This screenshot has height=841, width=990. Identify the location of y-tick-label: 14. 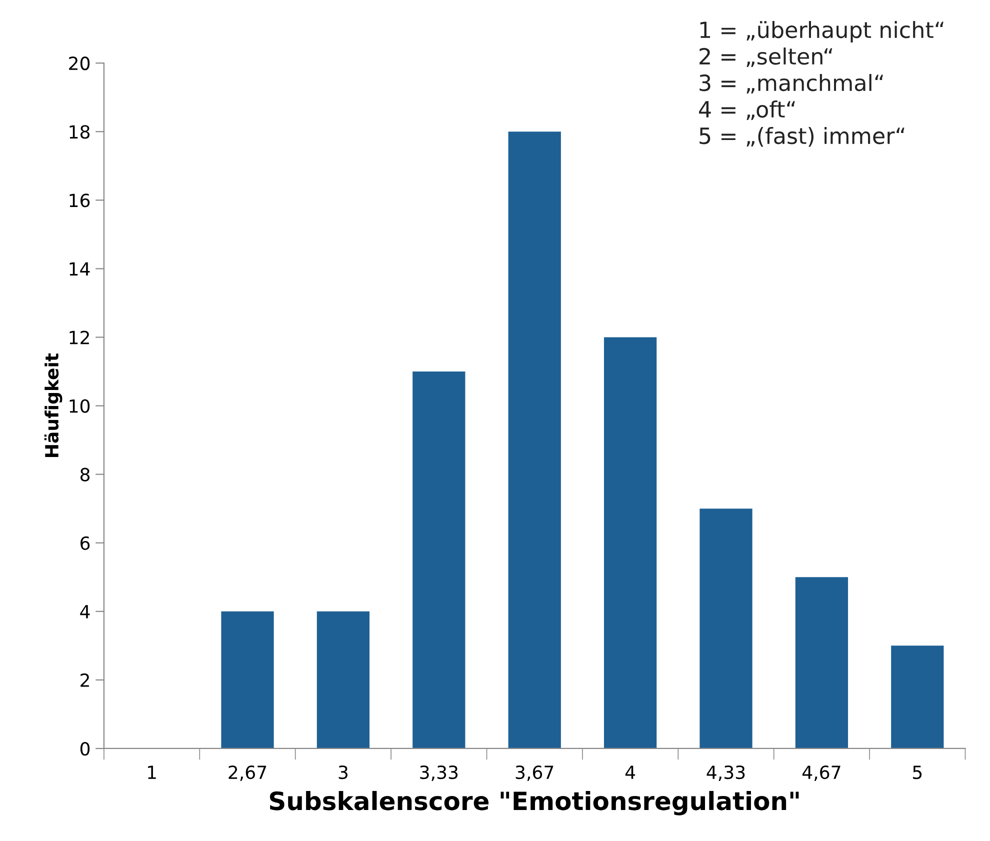
(80, 269).